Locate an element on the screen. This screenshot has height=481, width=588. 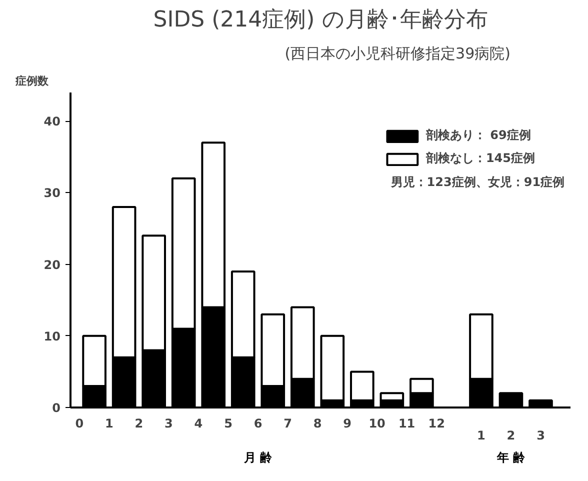
x-tick-label: 3 is located at coordinates (168, 423).